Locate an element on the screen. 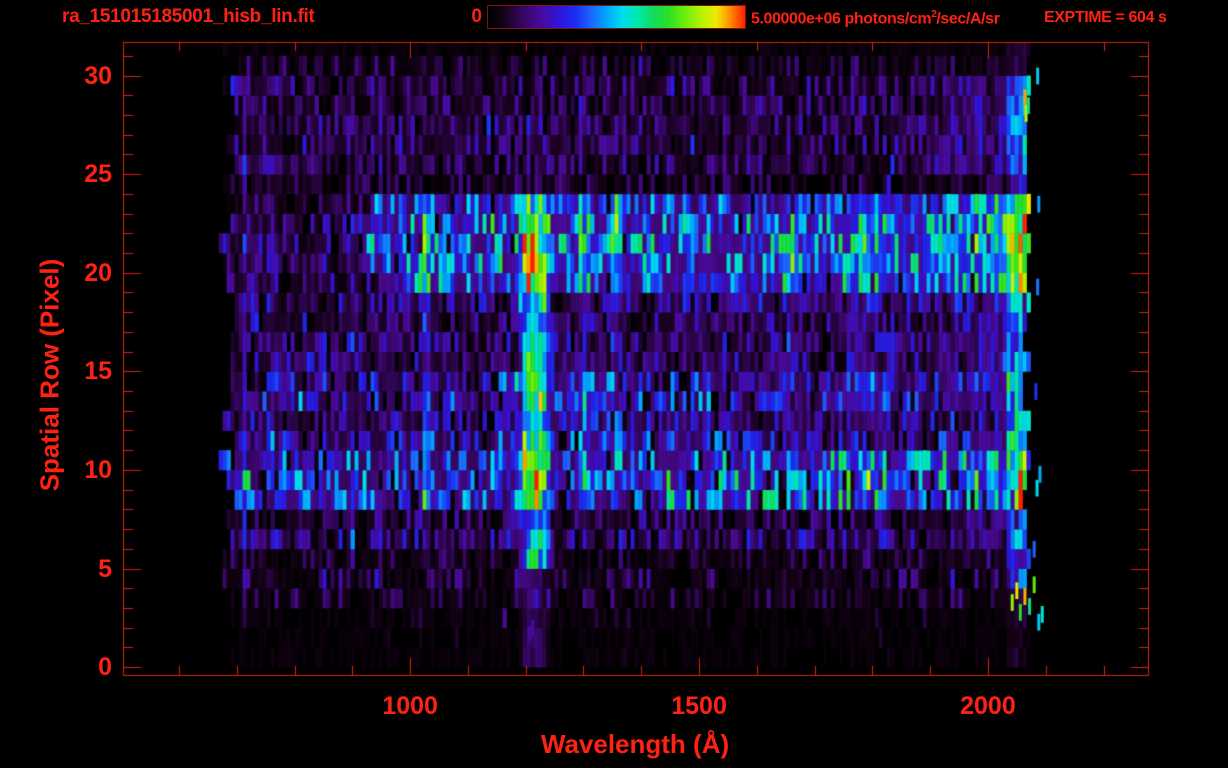  colorbar-gradient is located at coordinates (616, 17).